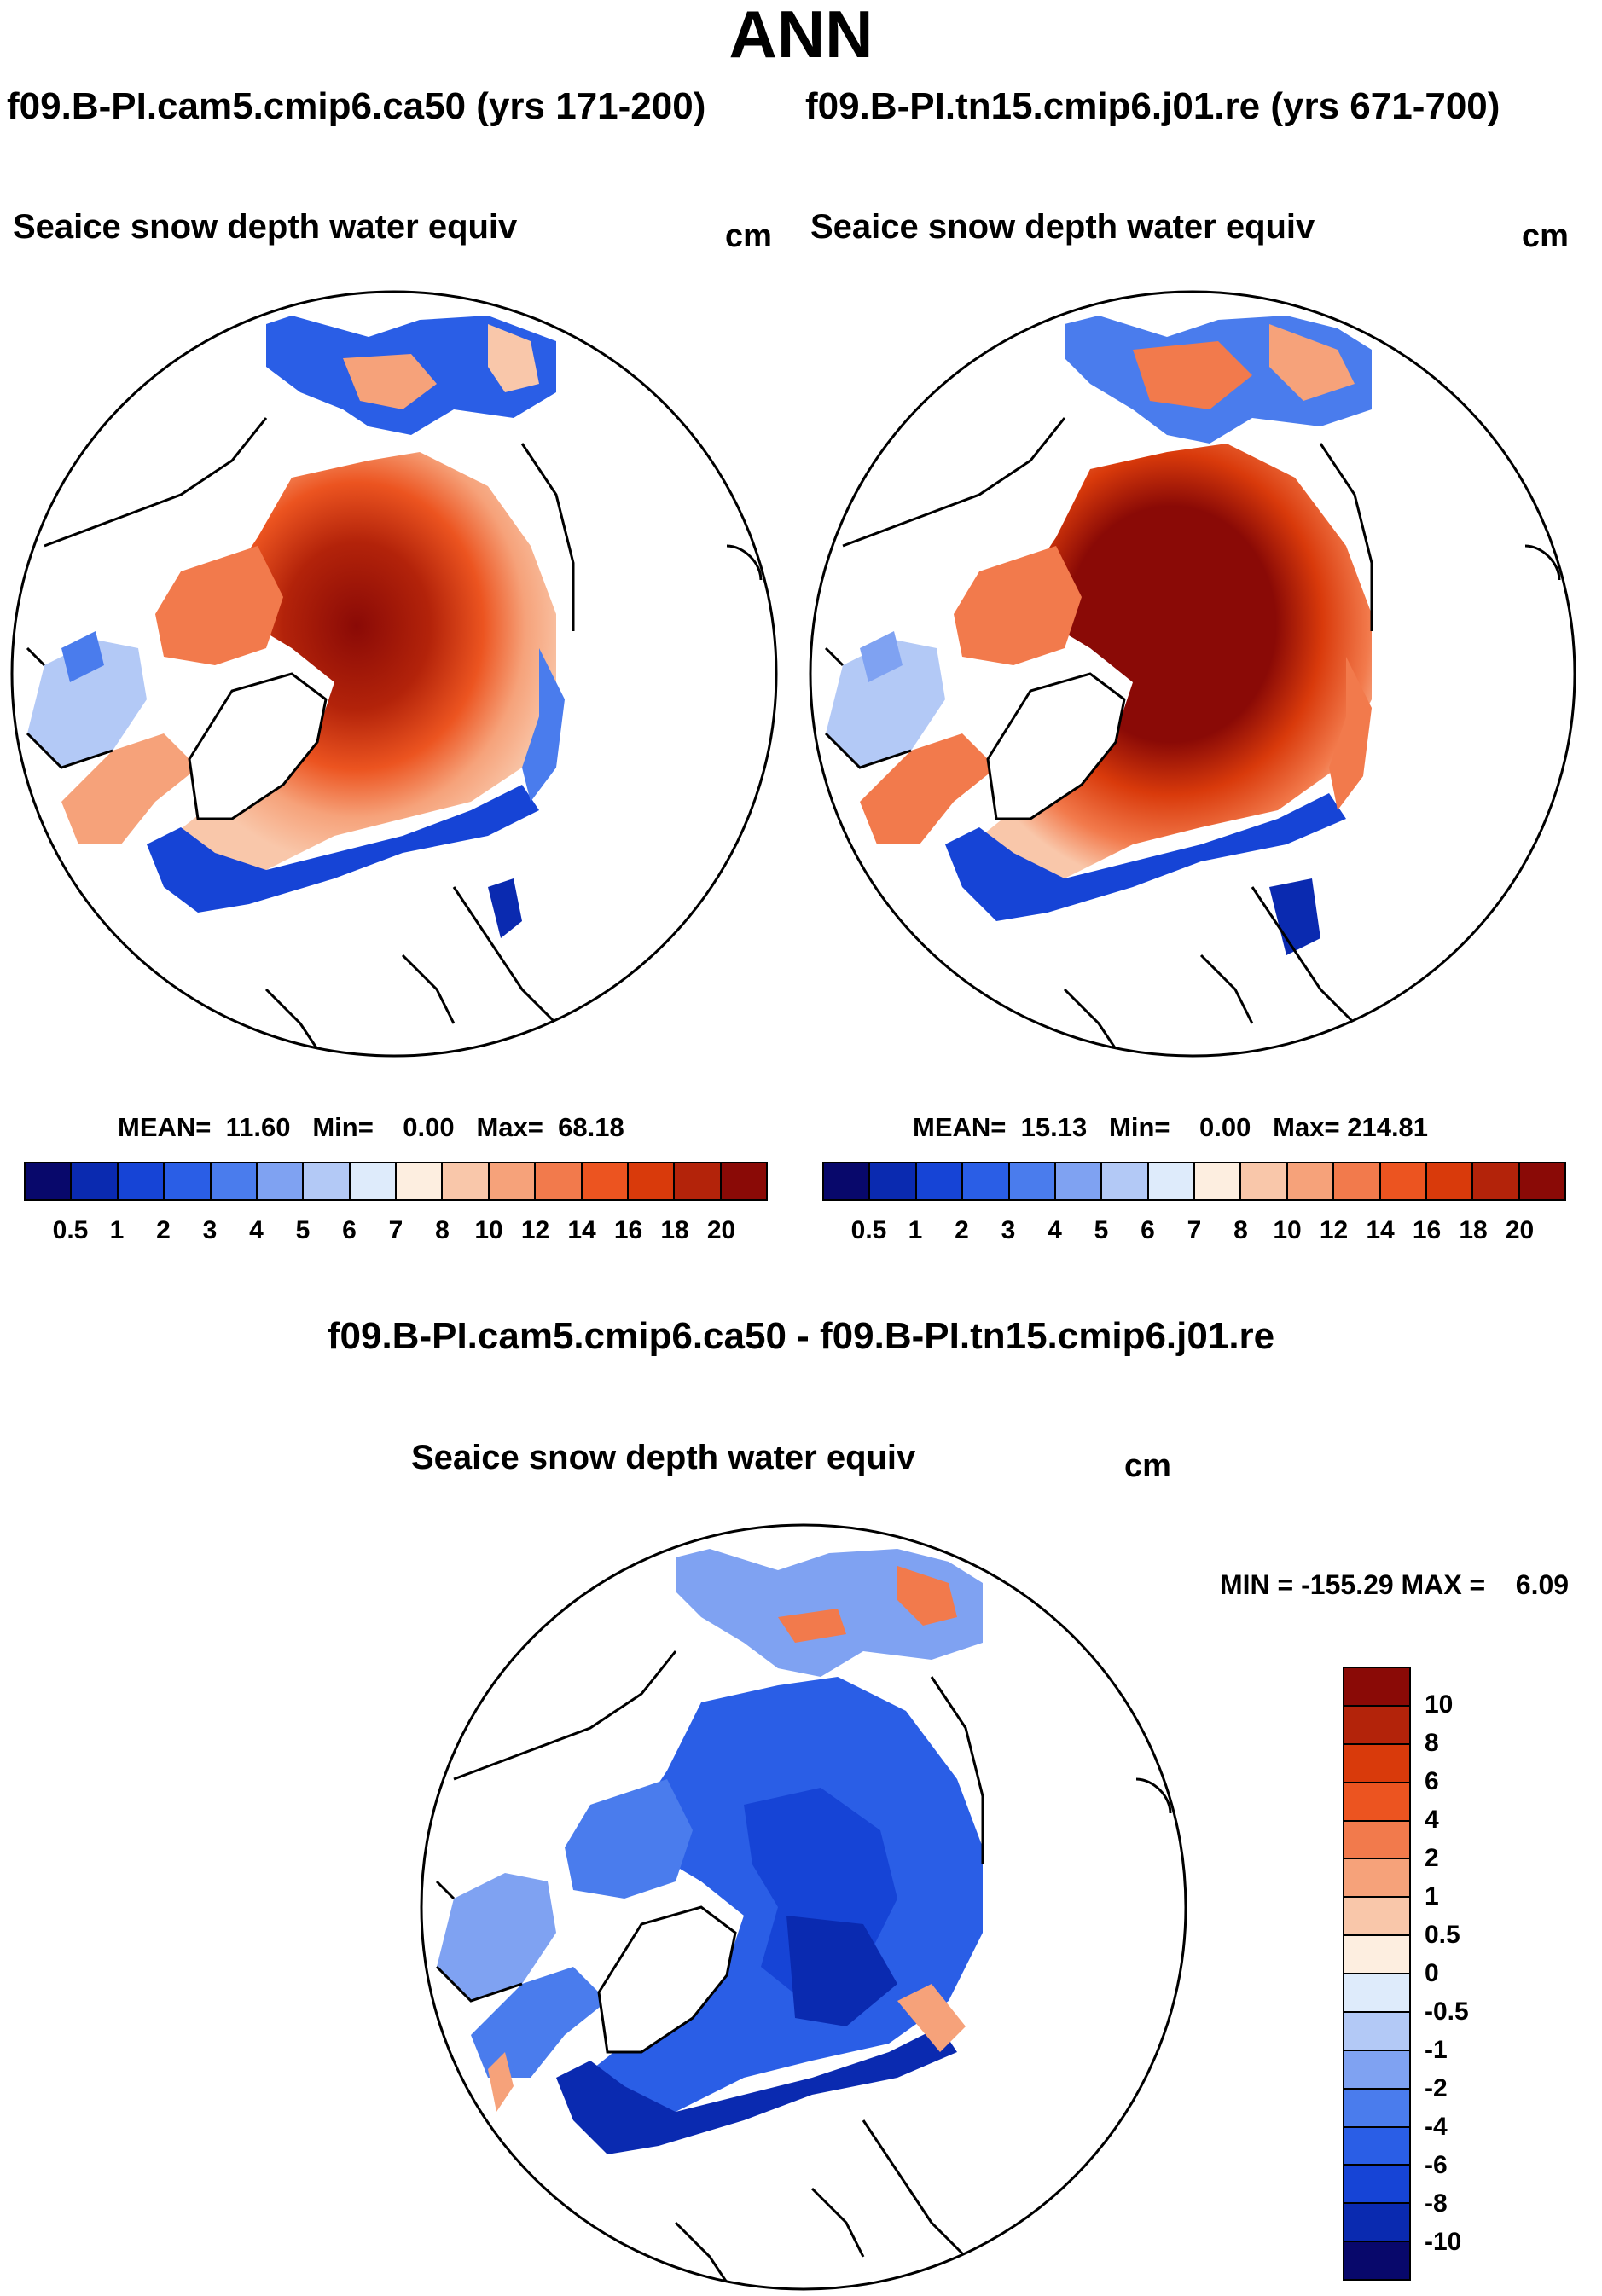  Describe the element at coordinates (1152, 106) in the screenshot. I see `subtitle-right-case: f09.B-PI.tn15.cmip6.j01.re (yrs 671-700)` at that location.